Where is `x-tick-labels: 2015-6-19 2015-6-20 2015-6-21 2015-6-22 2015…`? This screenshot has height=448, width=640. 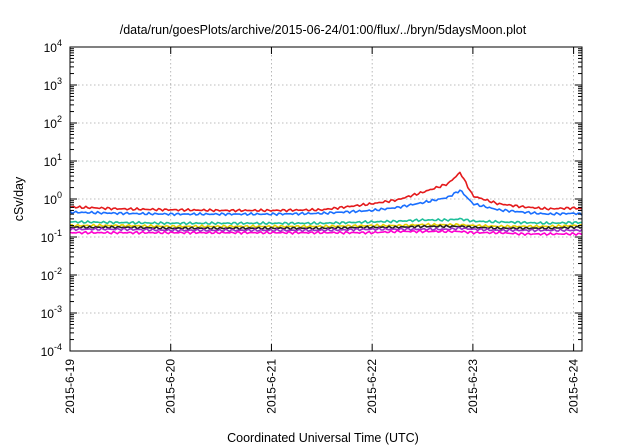 x-tick-labels: 2015-6-19 2015-6-20 2015-6-21 2015-6-22 2015… is located at coordinates (322, 386).